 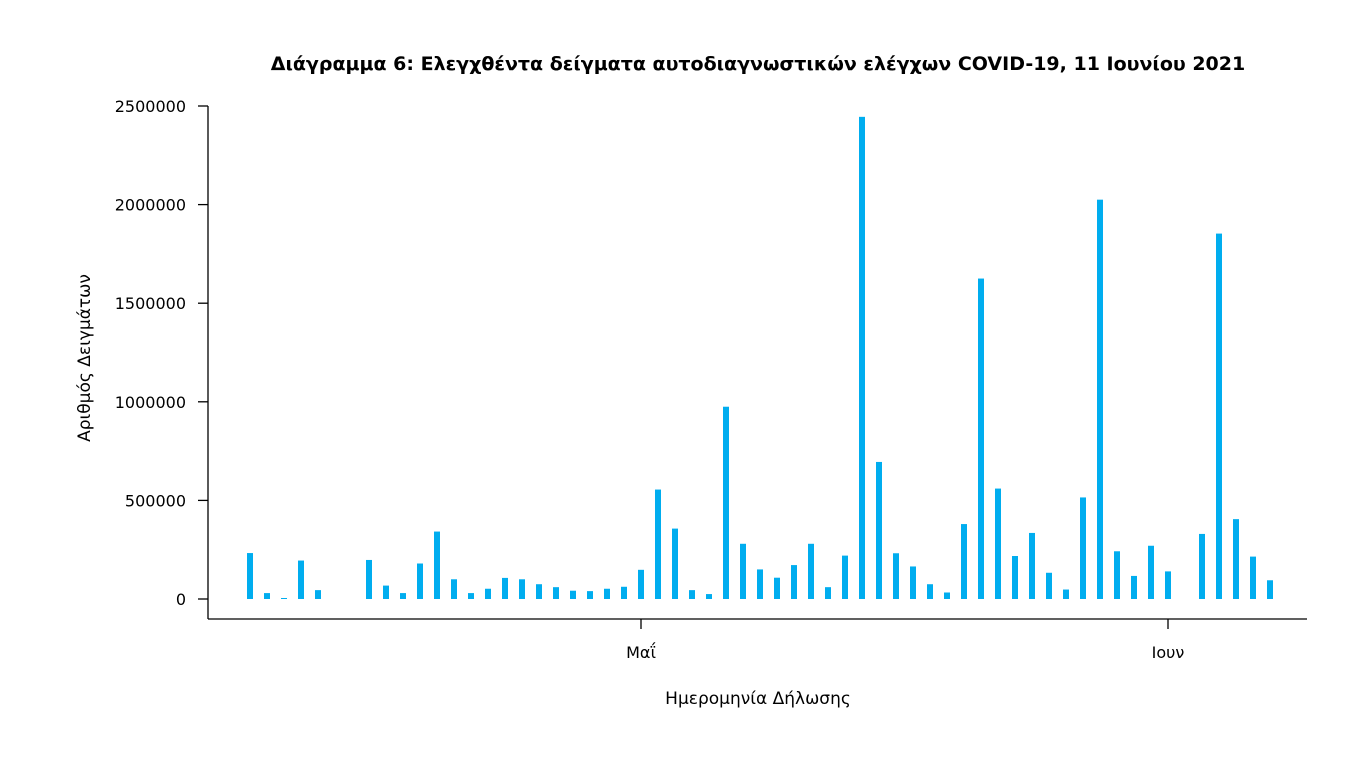 What do you see at coordinates (905, 640) in the screenshot?
I see `x-ticks: Μαΐ Ιουν` at bounding box center [905, 640].